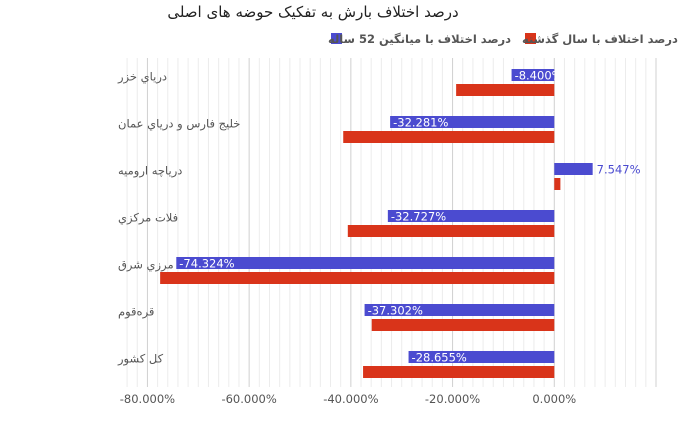 The height and width of the screenshot is (435, 686). I want to click on category-label: فلات مركزي, so click(148, 218).